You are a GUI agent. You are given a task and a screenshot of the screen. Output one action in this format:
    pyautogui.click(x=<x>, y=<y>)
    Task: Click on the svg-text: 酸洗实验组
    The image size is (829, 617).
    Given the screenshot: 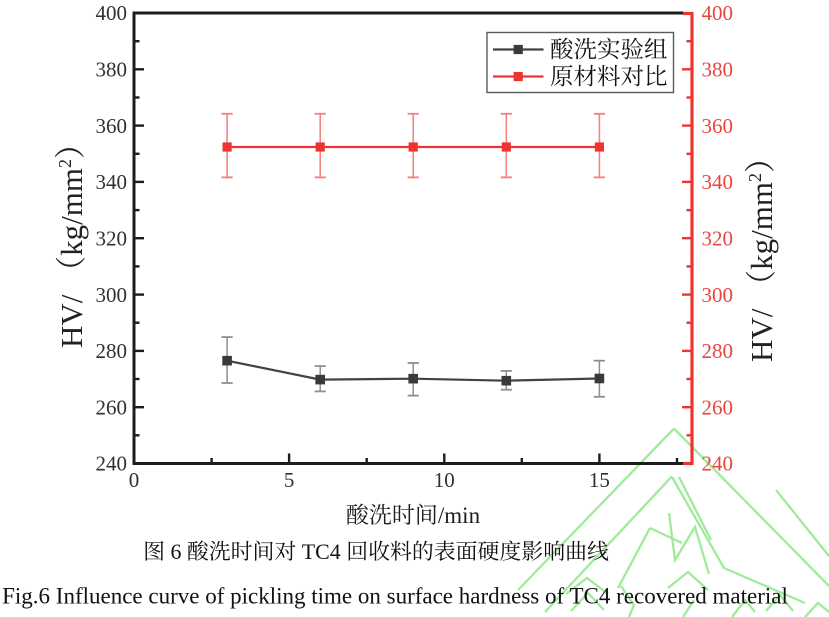 What is the action you would take?
    pyautogui.click(x=609, y=48)
    